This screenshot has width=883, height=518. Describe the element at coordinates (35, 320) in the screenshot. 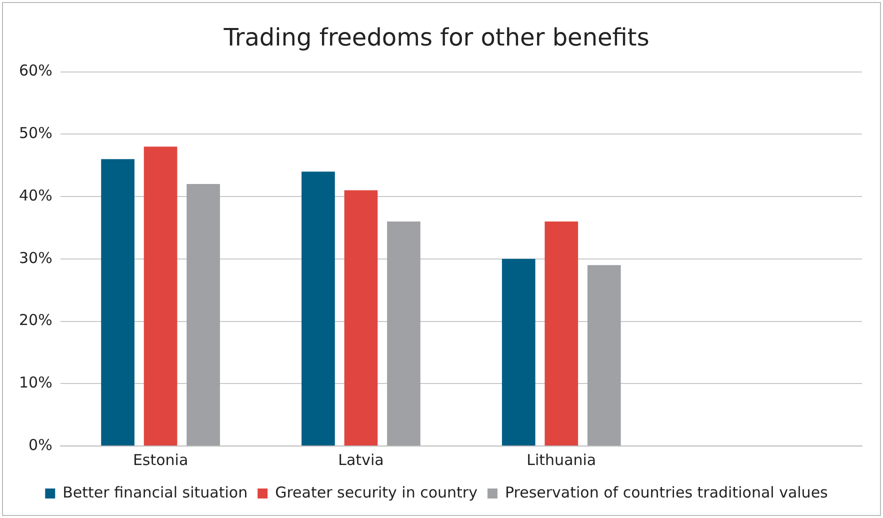

I see `y-tick-label: 20%` at that location.